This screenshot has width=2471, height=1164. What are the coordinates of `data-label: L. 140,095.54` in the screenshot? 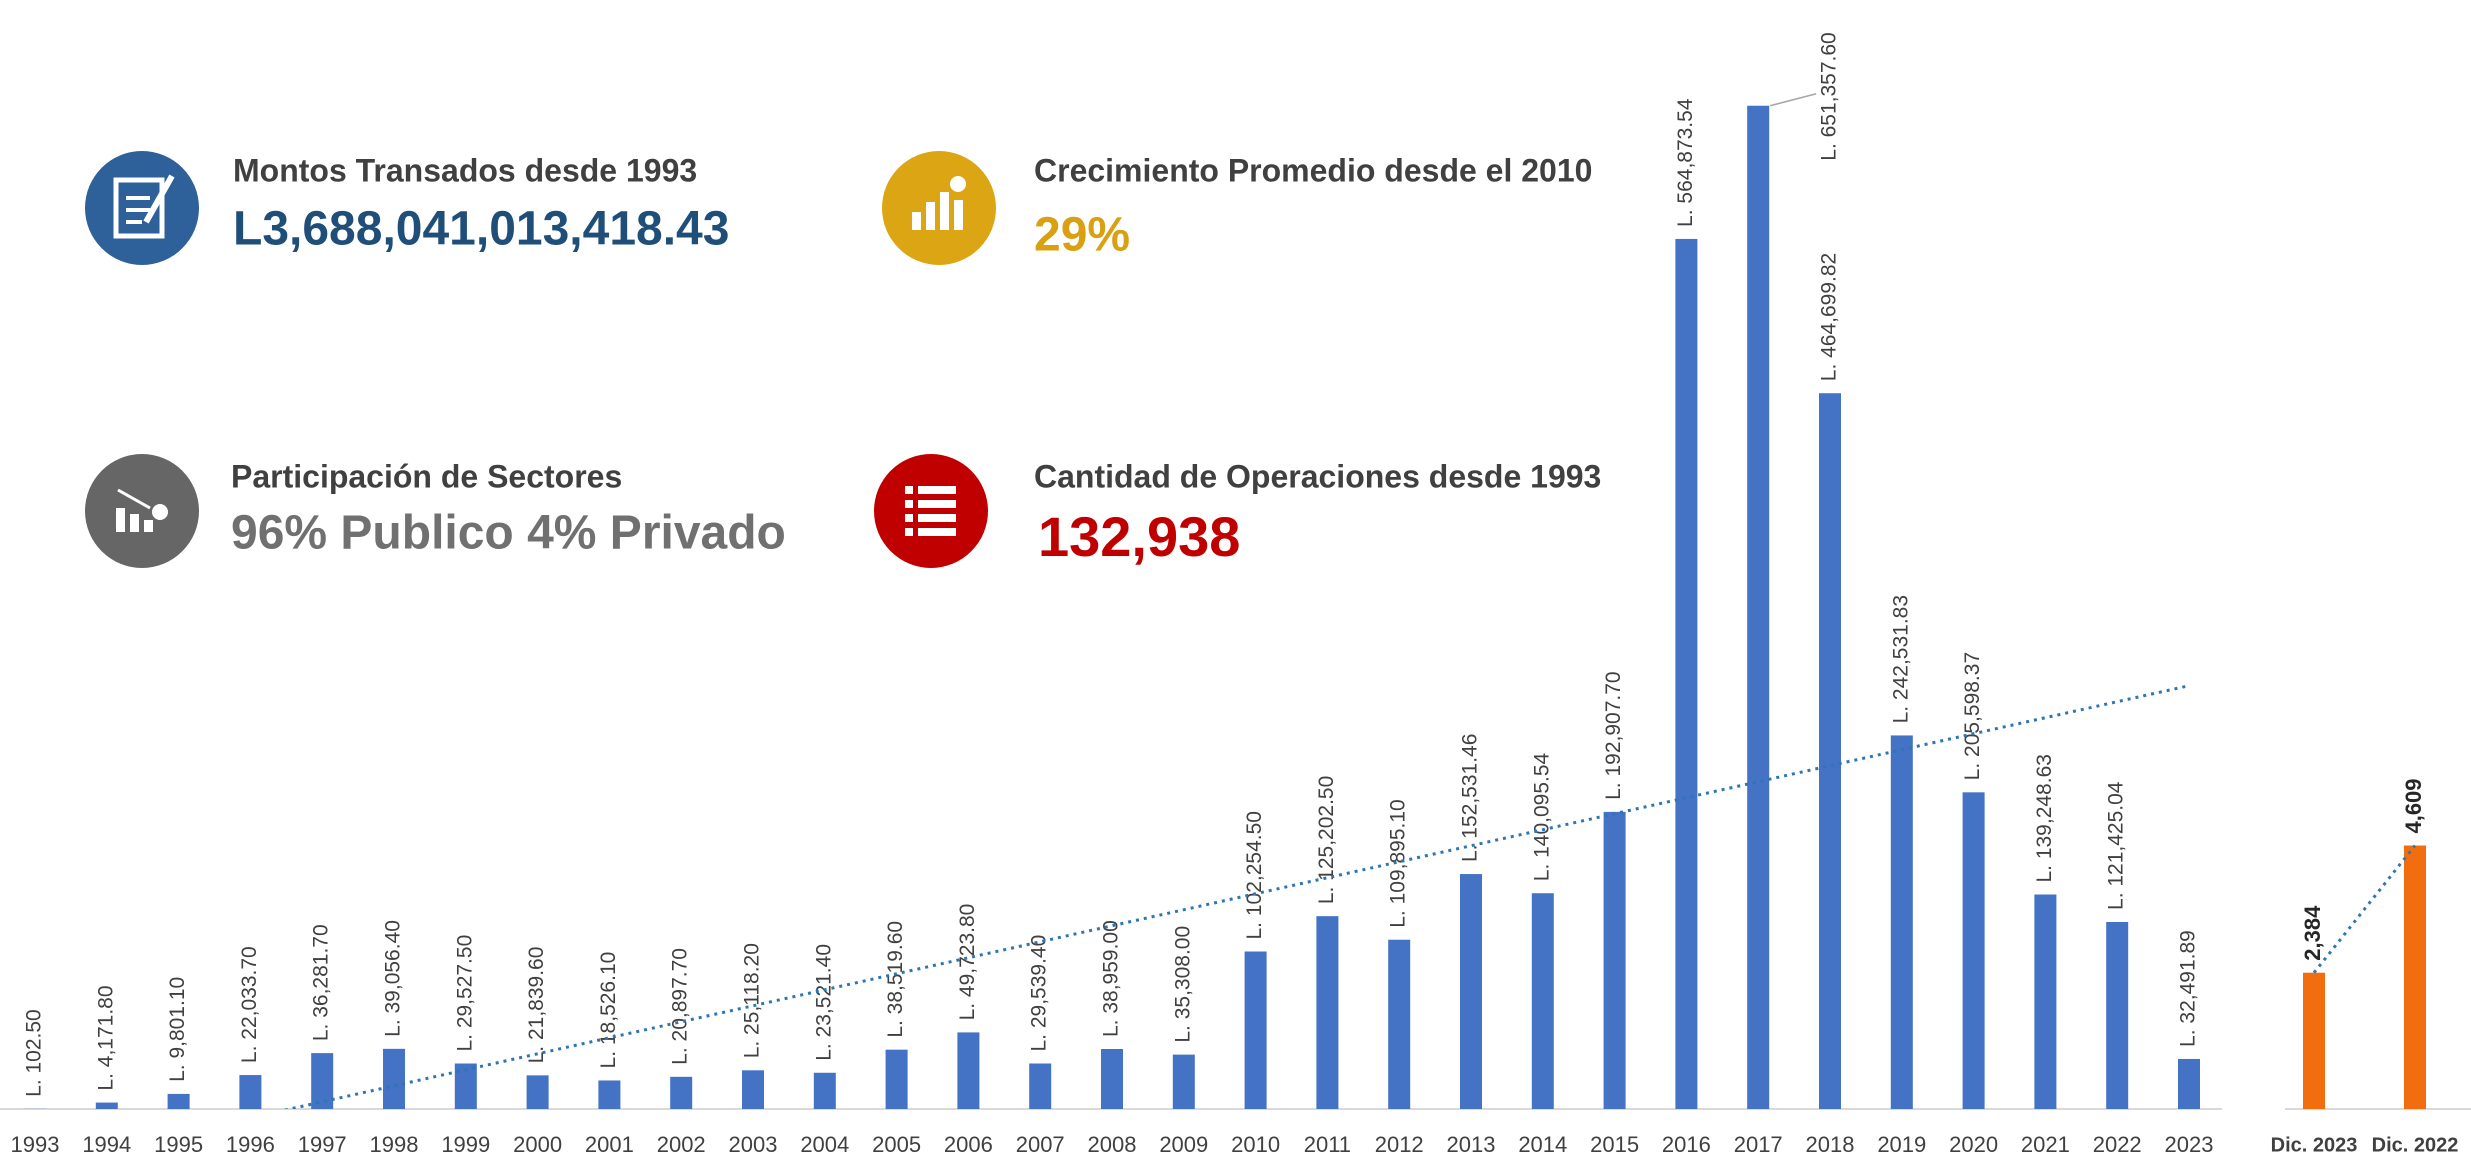 It's located at (1541, 816).